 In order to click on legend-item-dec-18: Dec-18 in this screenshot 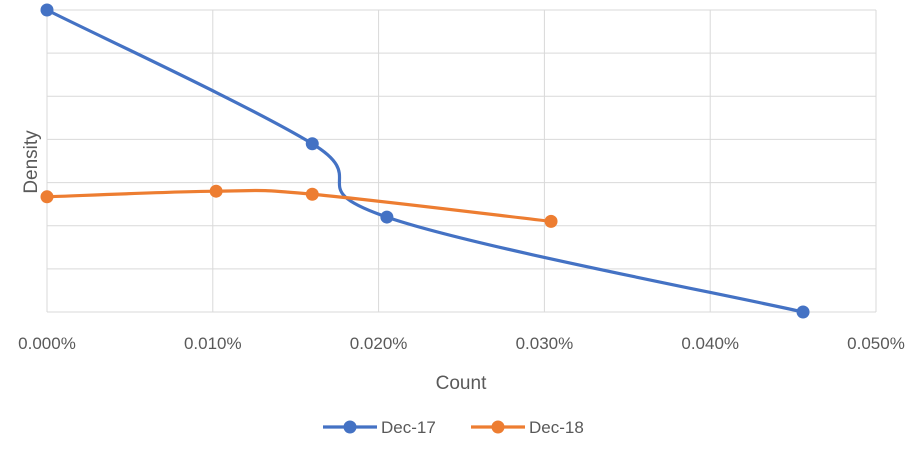, I will do `click(527, 427)`.